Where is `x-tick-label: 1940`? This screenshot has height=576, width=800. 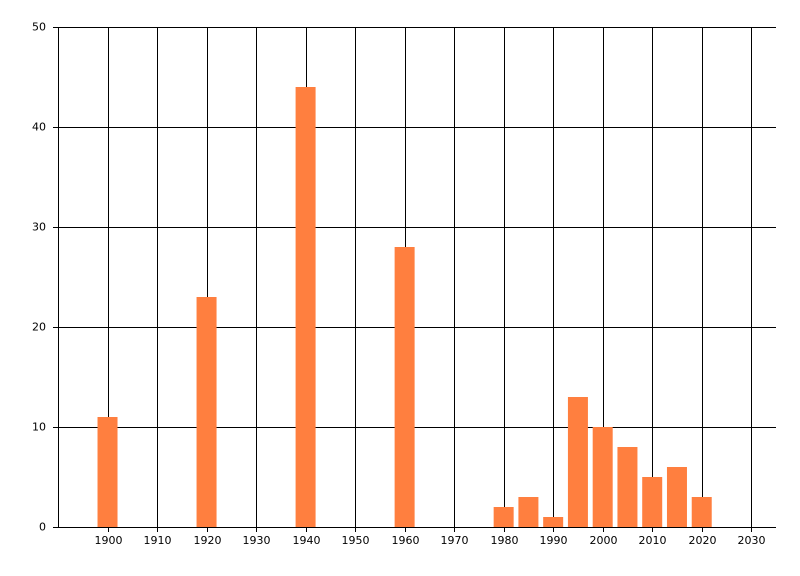
x-tick-label: 1940 is located at coordinates (307, 540).